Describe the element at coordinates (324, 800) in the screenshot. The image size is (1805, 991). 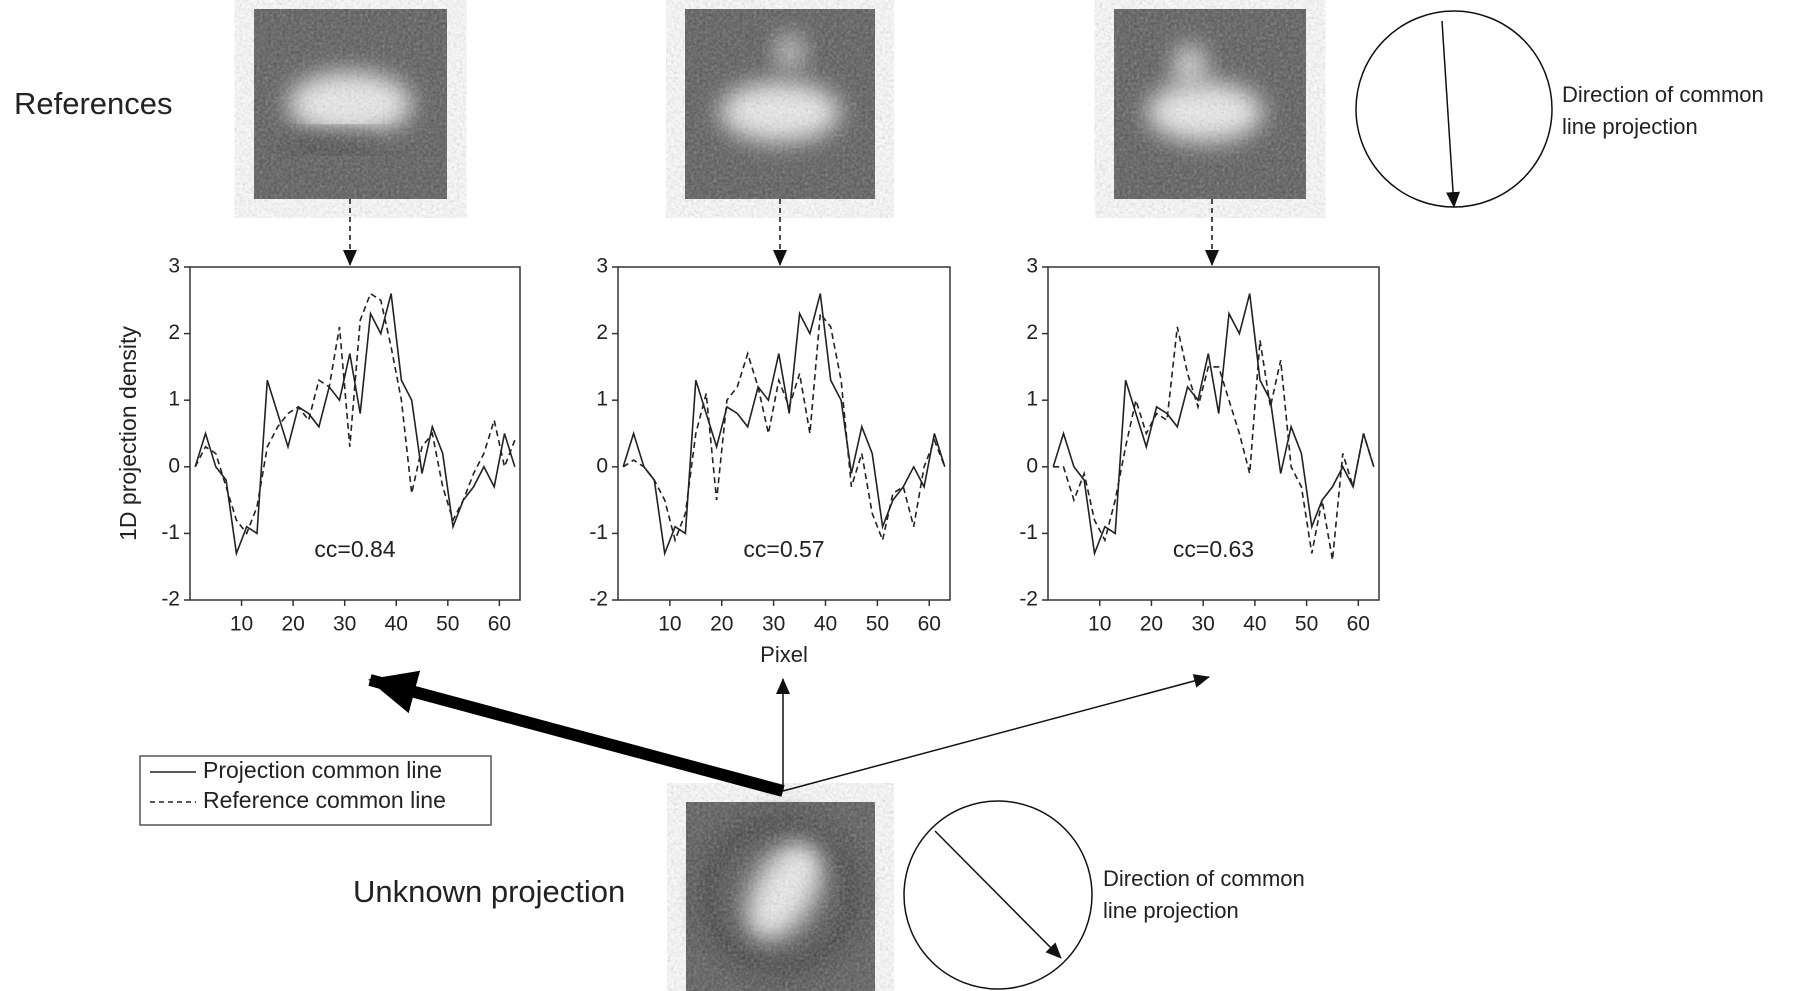
I see `legend-label: Reference common line` at that location.